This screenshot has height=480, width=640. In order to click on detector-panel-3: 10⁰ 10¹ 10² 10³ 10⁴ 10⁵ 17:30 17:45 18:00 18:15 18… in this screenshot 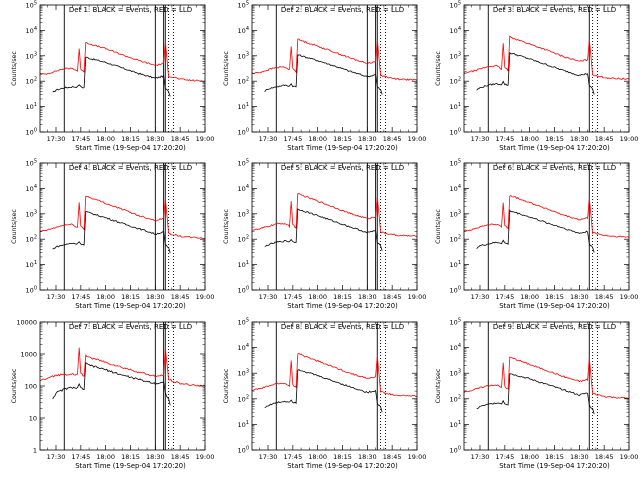, I will do `click(536, 77)`.